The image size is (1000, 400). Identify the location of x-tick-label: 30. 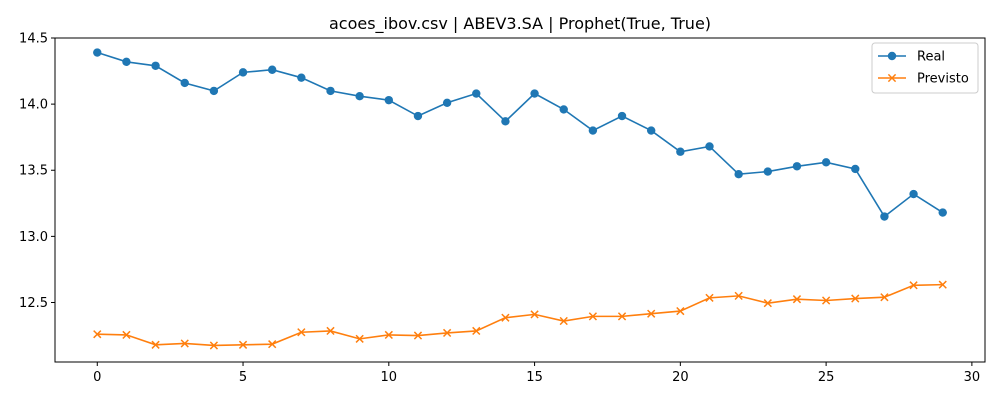
(972, 377).